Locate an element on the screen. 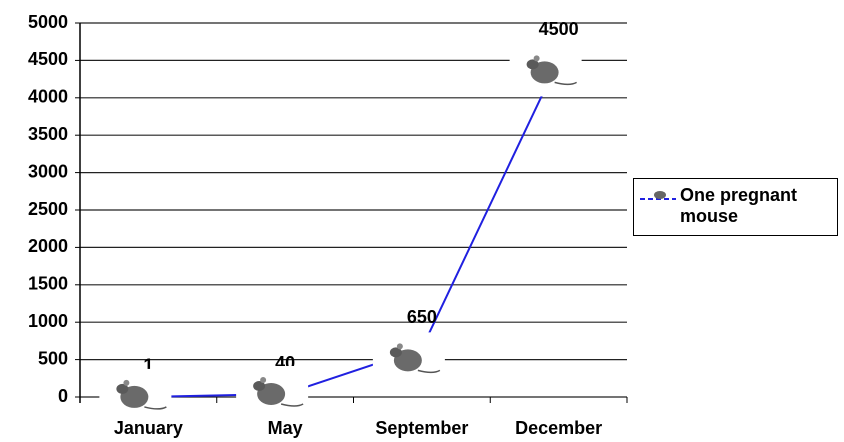  legend: One pregnant mouse is located at coordinates (735, 207).